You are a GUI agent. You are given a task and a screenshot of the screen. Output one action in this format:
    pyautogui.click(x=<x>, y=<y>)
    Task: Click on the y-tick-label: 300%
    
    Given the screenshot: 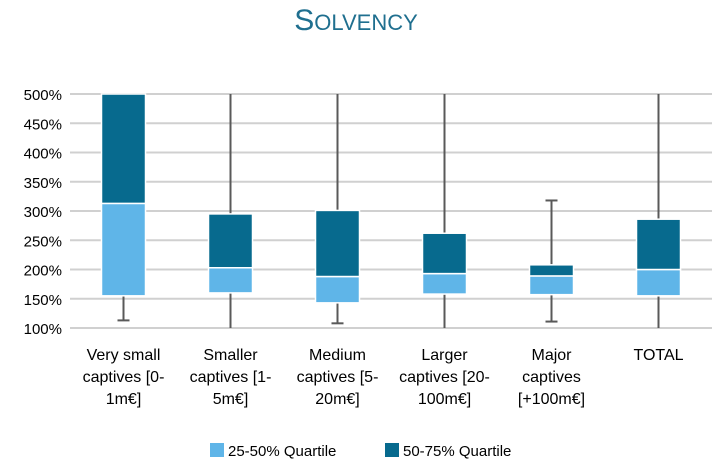 What is the action you would take?
    pyautogui.click(x=43, y=212)
    